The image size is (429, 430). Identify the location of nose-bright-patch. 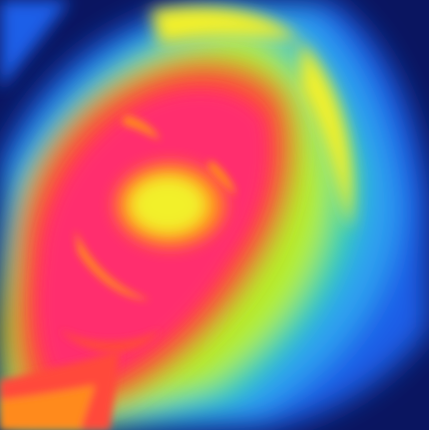
(168, 205).